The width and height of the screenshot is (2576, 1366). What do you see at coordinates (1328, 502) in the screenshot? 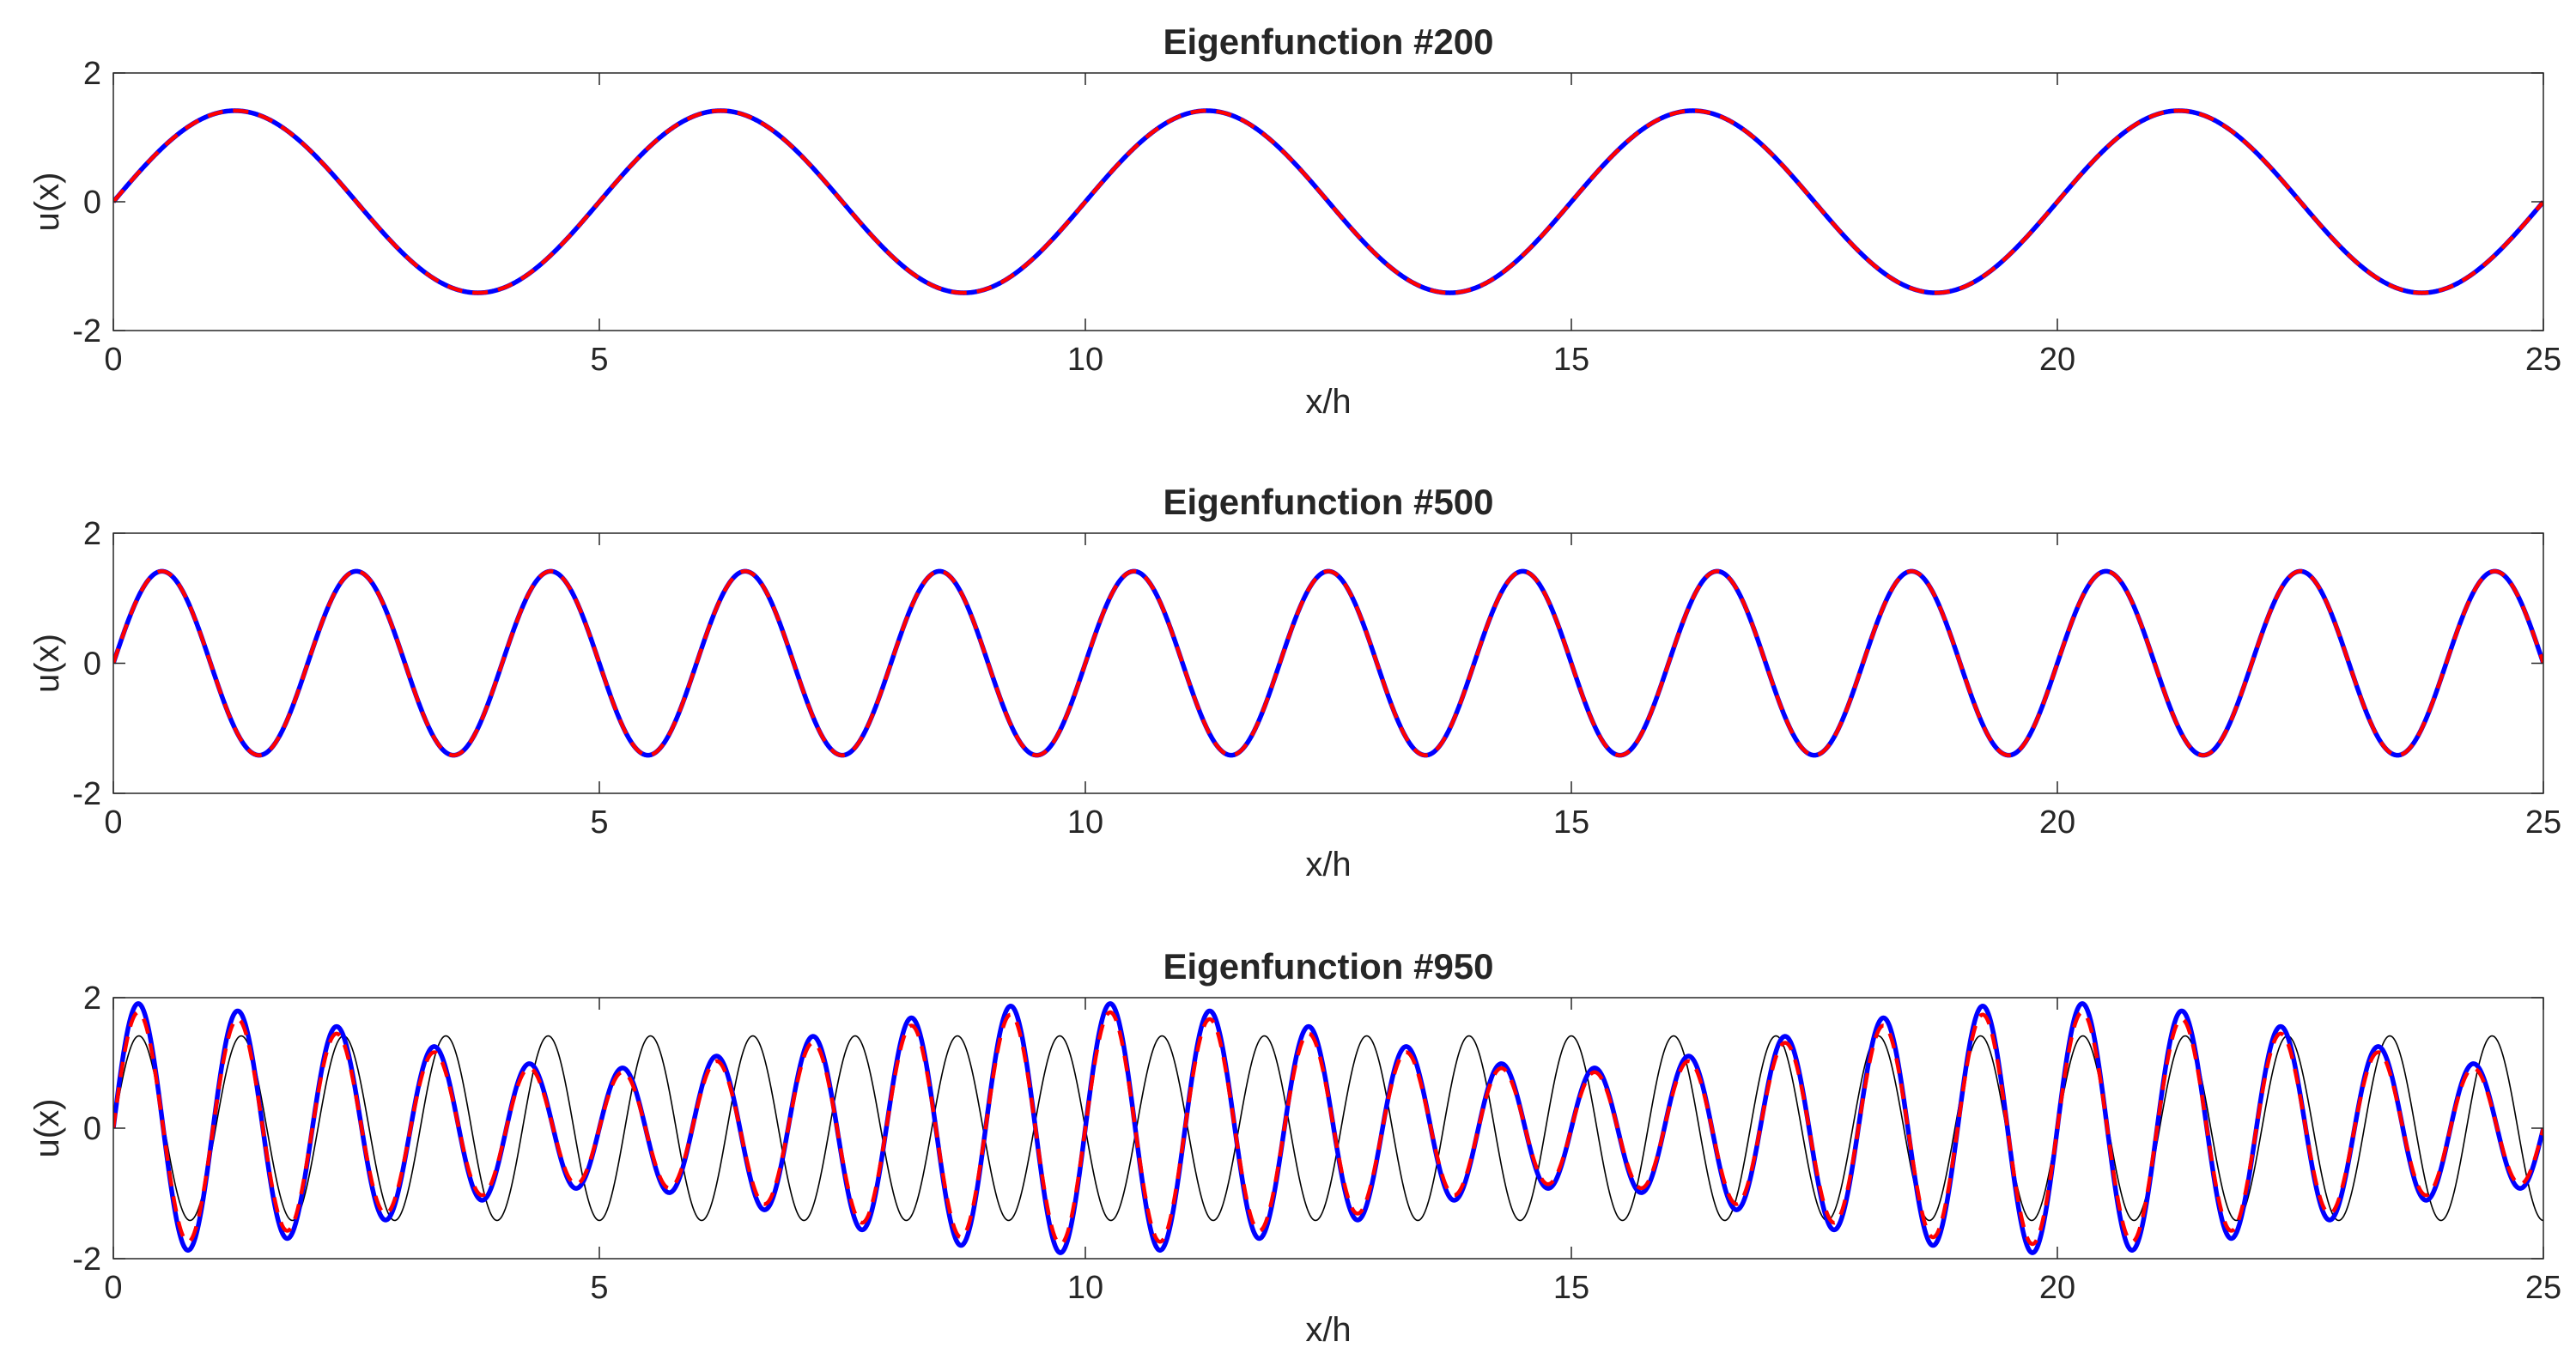
I see `subplot-title: Eigenfunction #500` at bounding box center [1328, 502].